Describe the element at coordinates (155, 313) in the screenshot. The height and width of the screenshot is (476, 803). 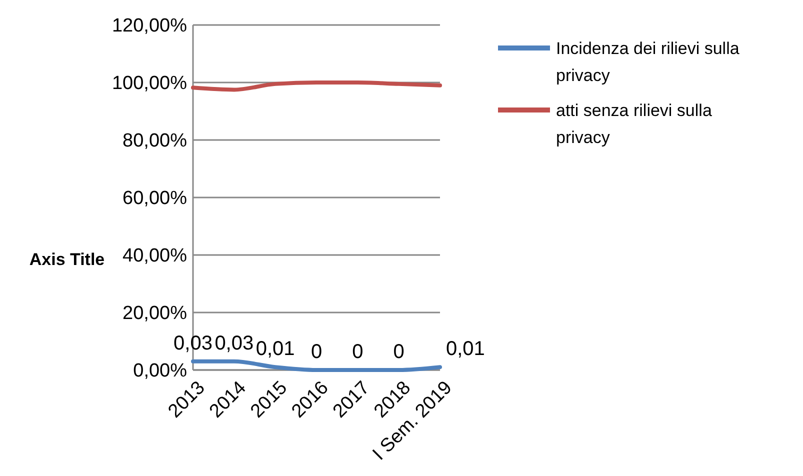
I see `y-tick-label: 20,00%` at that location.